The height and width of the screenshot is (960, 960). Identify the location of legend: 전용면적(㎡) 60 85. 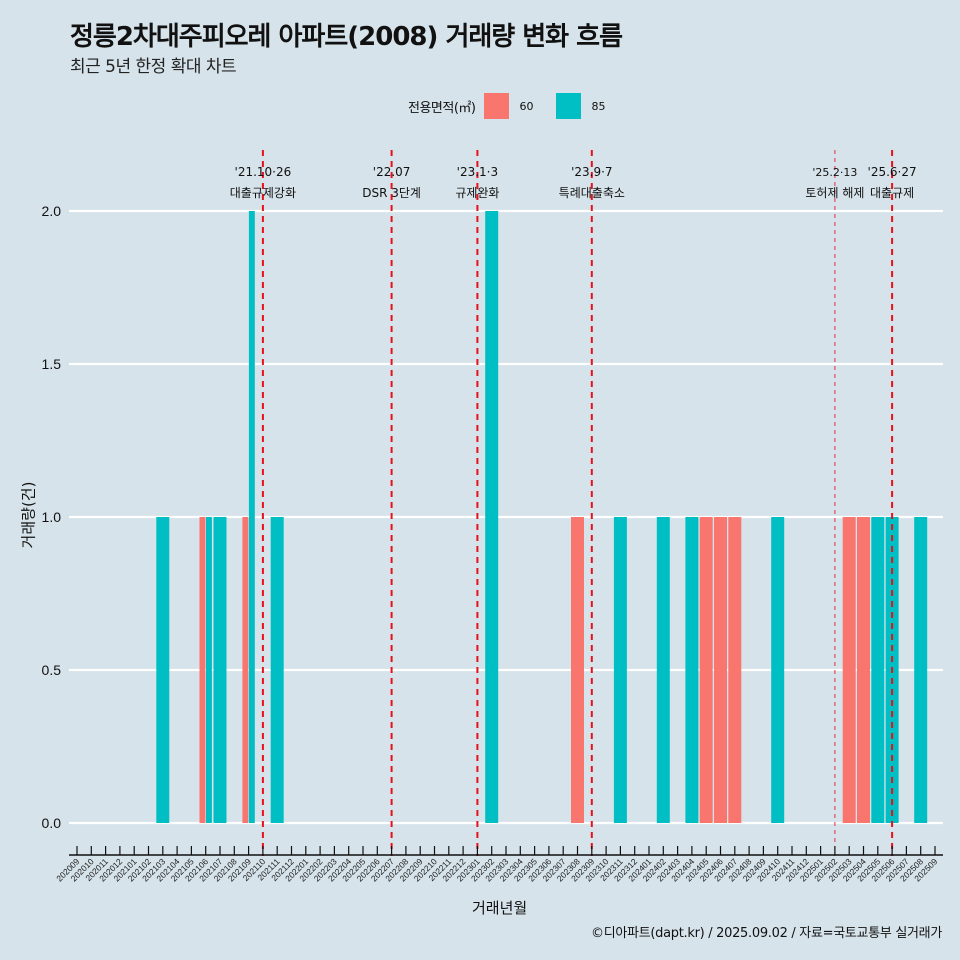
(518, 106).